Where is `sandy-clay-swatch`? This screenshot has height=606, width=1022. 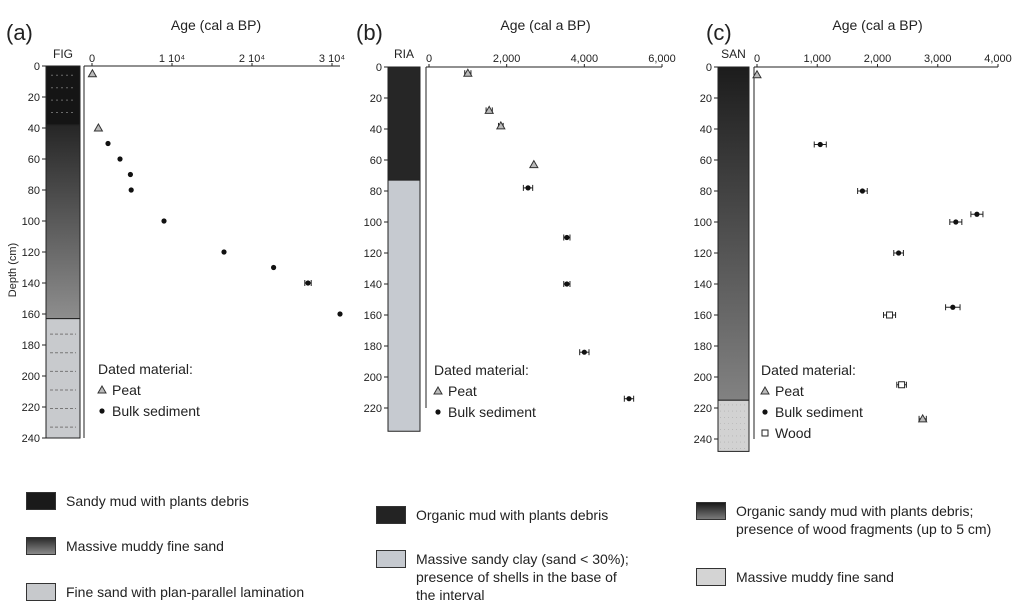 sandy-clay-swatch is located at coordinates (391, 559).